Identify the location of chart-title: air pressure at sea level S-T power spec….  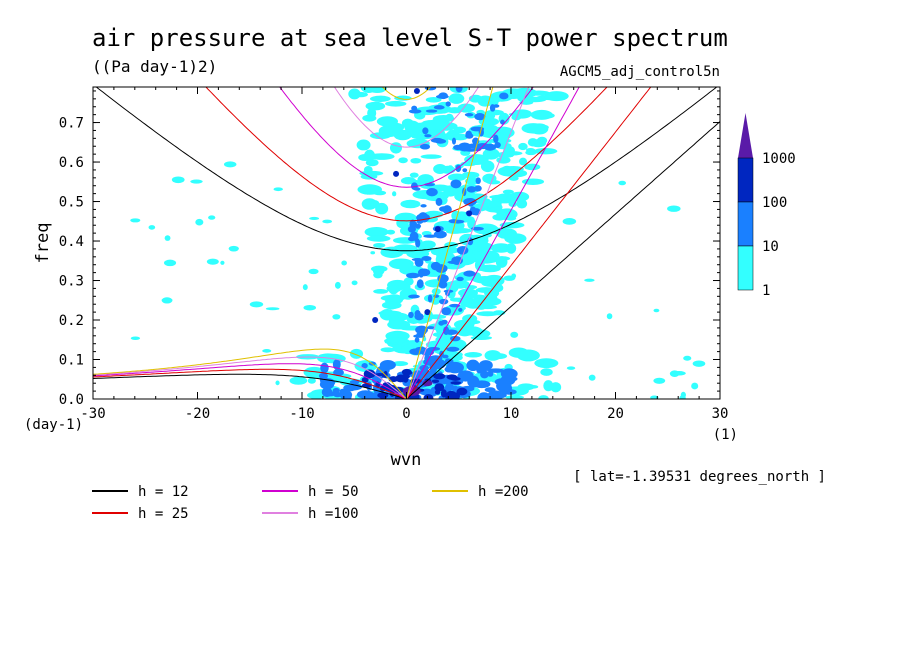
(410, 38).